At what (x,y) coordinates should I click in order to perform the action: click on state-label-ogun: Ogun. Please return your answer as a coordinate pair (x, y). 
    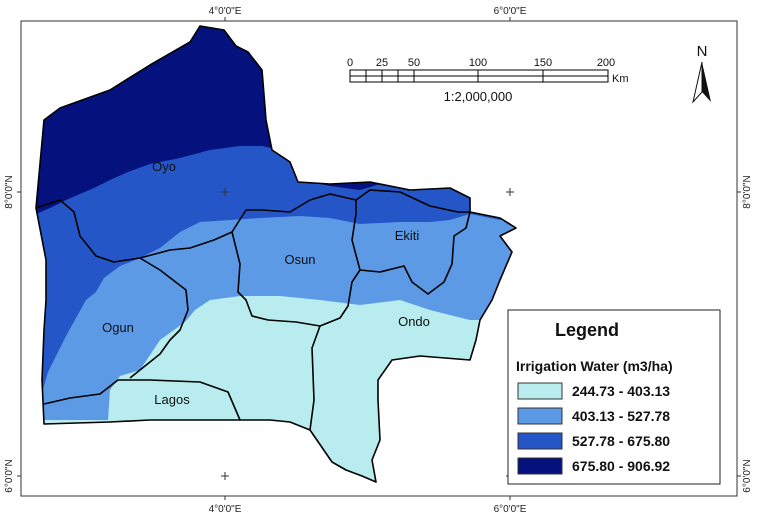
    Looking at the image, I should click on (118, 327).